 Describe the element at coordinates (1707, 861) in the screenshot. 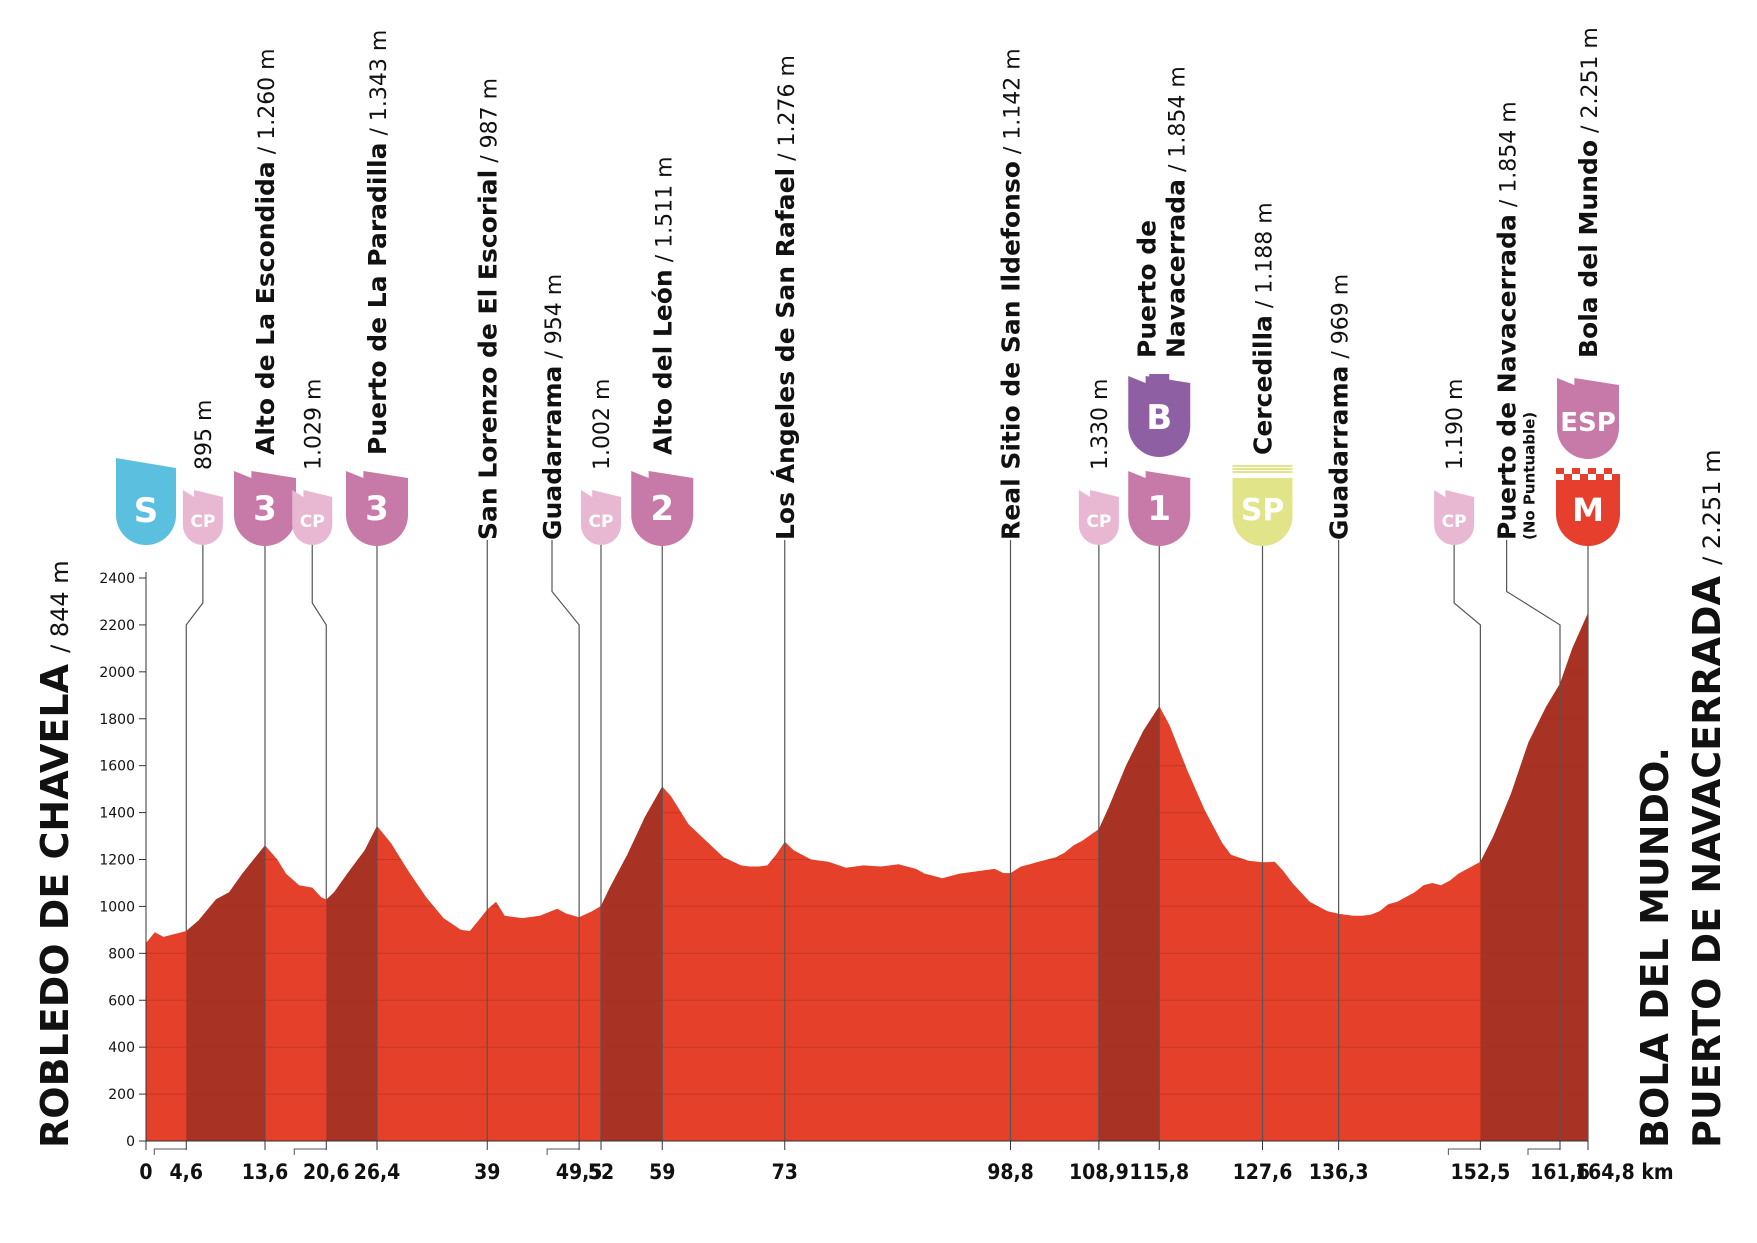

I see `finish-line2-name: PUERTO DE NAVACERRADA` at that location.